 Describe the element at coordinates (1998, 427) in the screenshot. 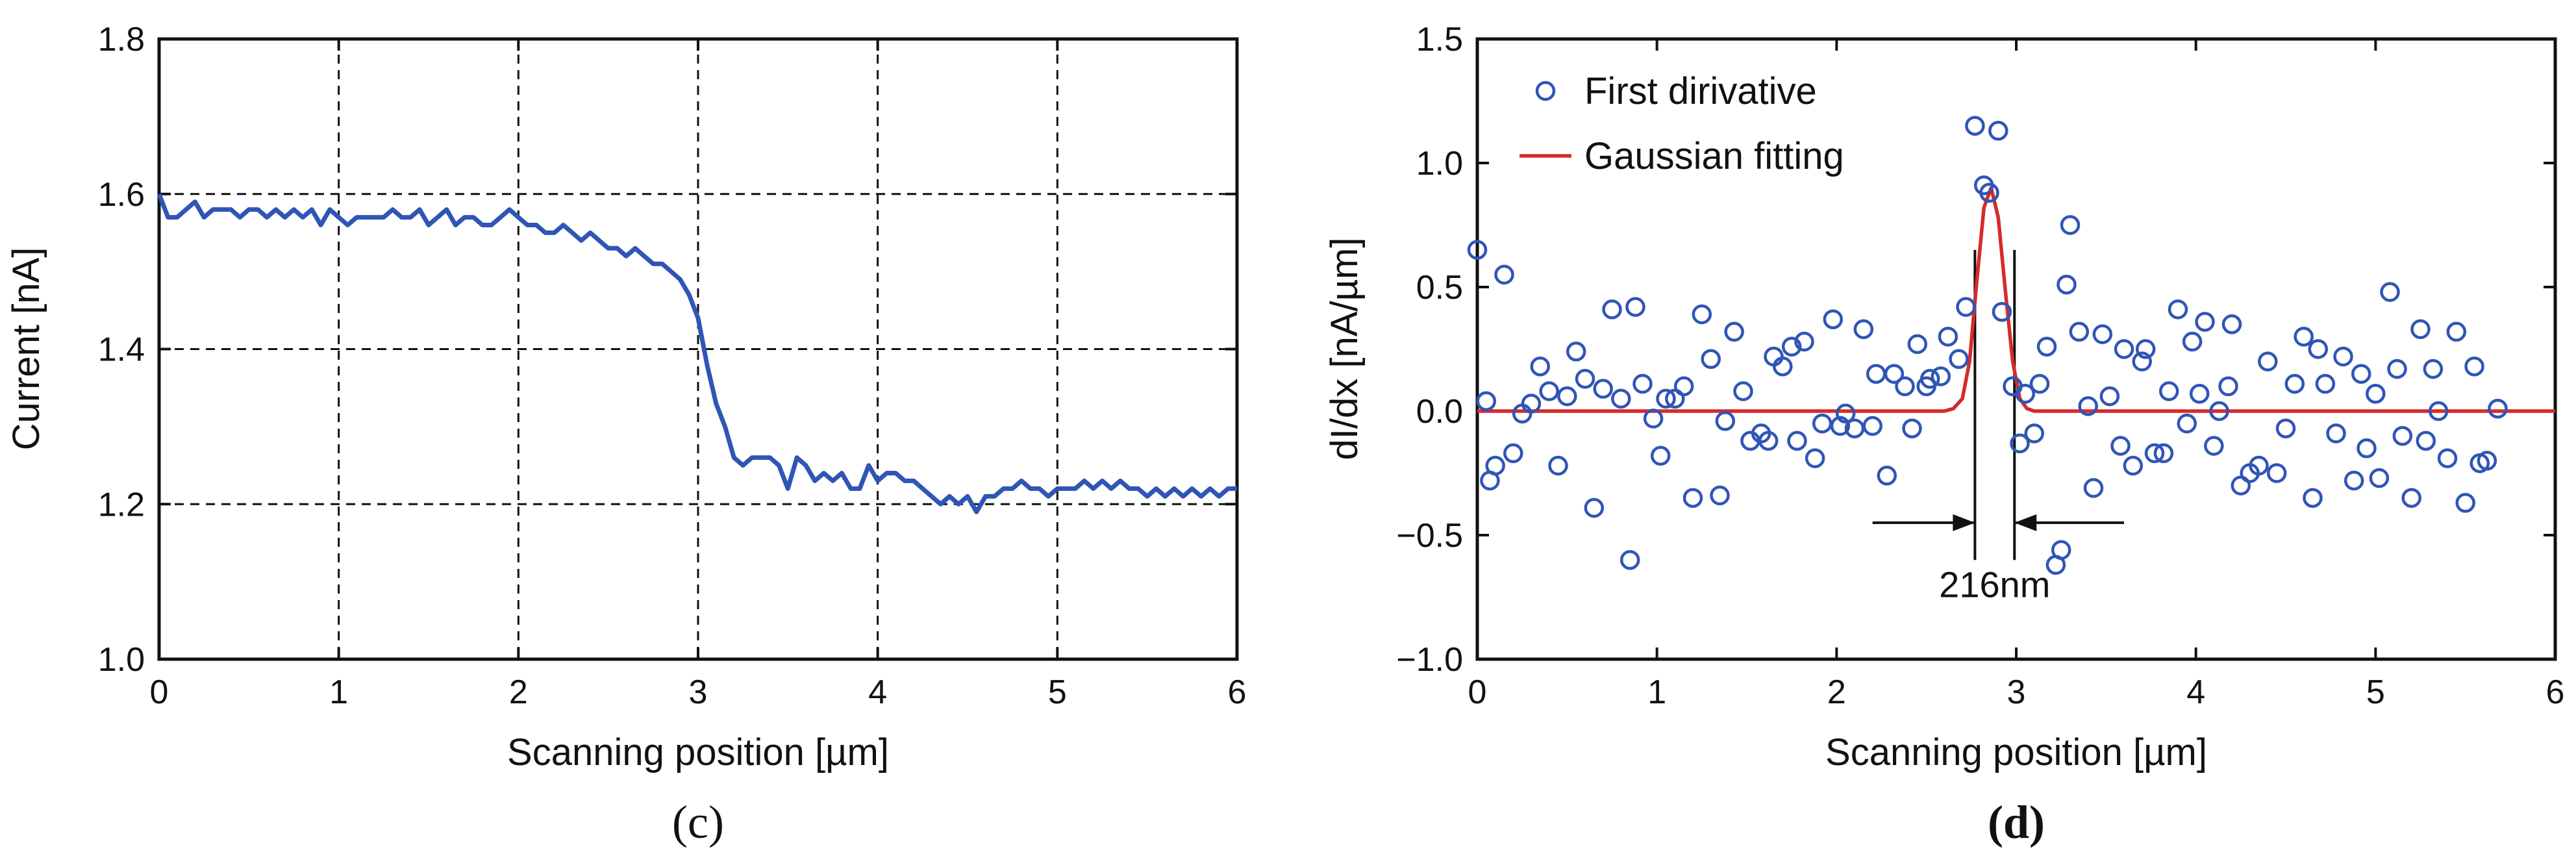

I see `width-annotation: 216nm` at that location.